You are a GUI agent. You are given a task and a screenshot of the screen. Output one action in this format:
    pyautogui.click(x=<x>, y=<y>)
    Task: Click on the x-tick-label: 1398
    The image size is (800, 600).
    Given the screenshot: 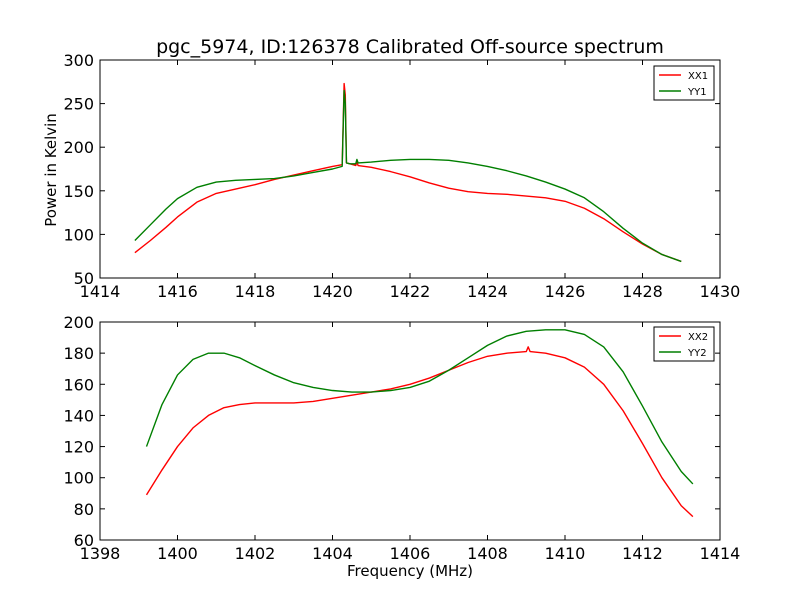 What is the action you would take?
    pyautogui.click(x=100, y=553)
    